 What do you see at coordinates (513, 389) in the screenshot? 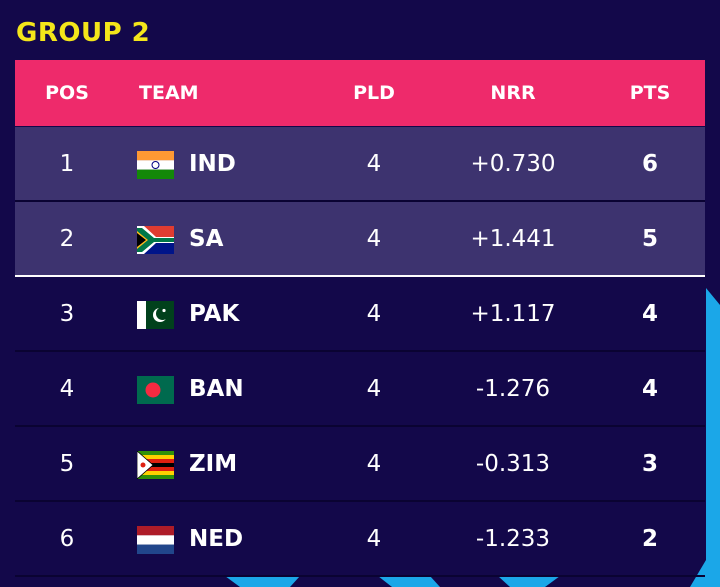
I see `net-run-rate: -1.276` at bounding box center [513, 389].